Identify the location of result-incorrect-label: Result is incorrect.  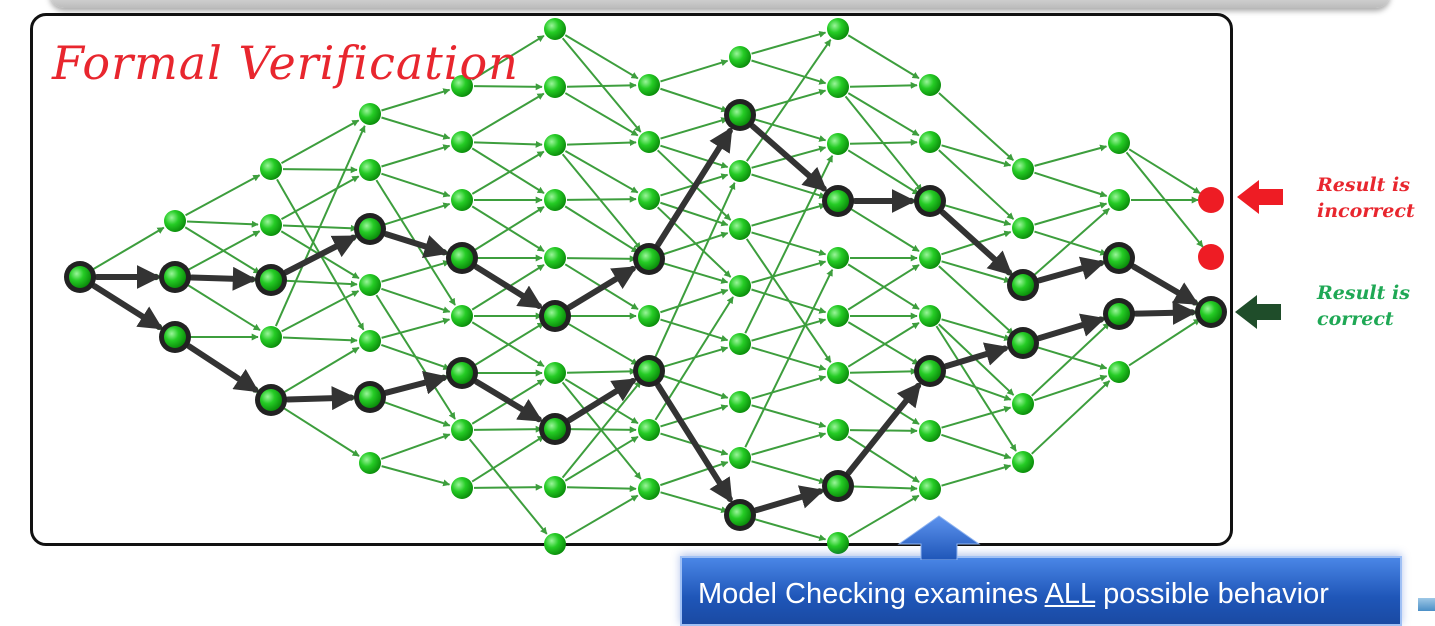
(1366, 198).